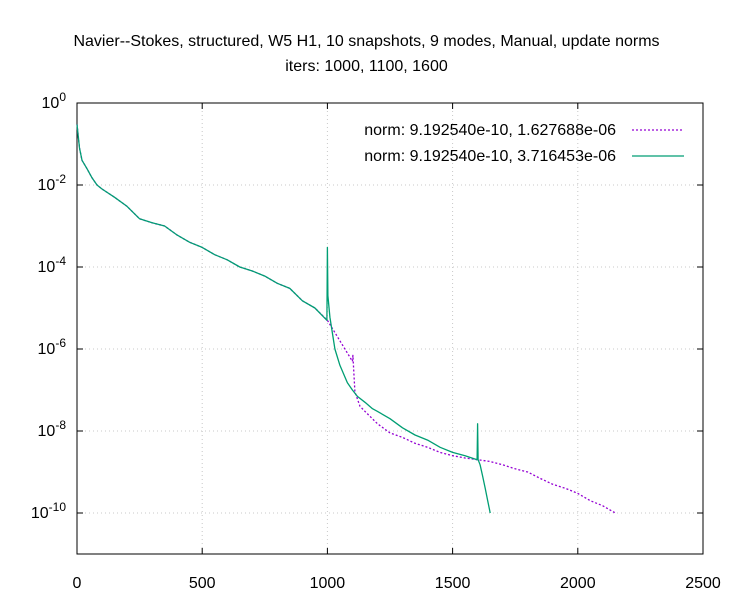 The height and width of the screenshot is (609, 733). What do you see at coordinates (703, 583) in the screenshot?
I see `x-tick-label: 2500` at bounding box center [703, 583].